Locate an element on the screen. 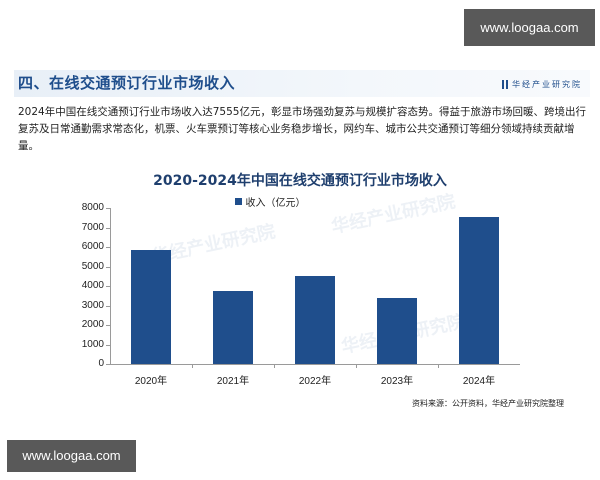 The height and width of the screenshot is (480, 600). legend-label: 收入（亿元） is located at coordinates (275, 203).